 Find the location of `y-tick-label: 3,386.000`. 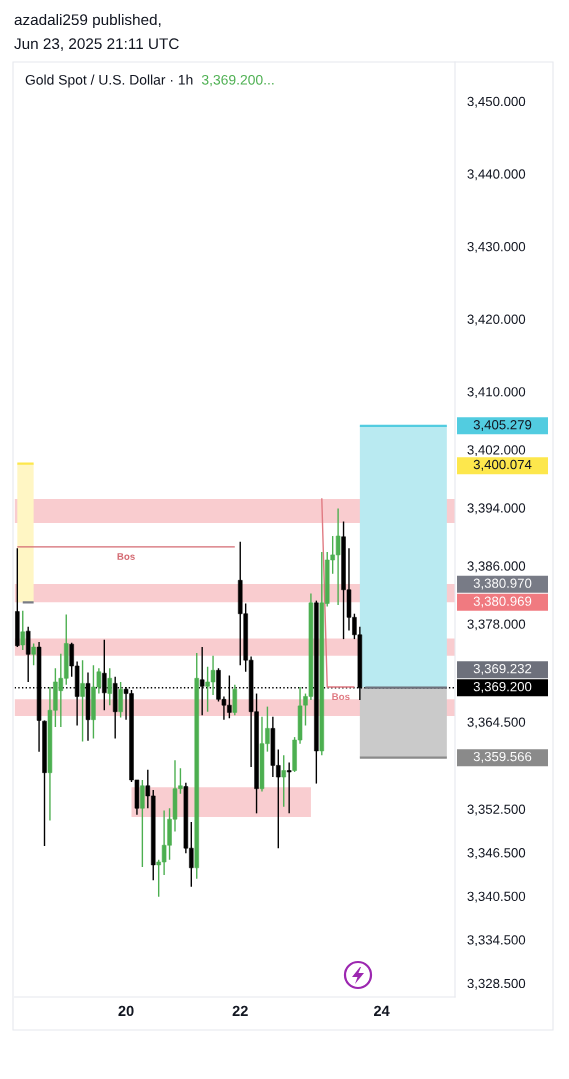

y-tick-label: 3,386.000 is located at coordinates (496, 567).